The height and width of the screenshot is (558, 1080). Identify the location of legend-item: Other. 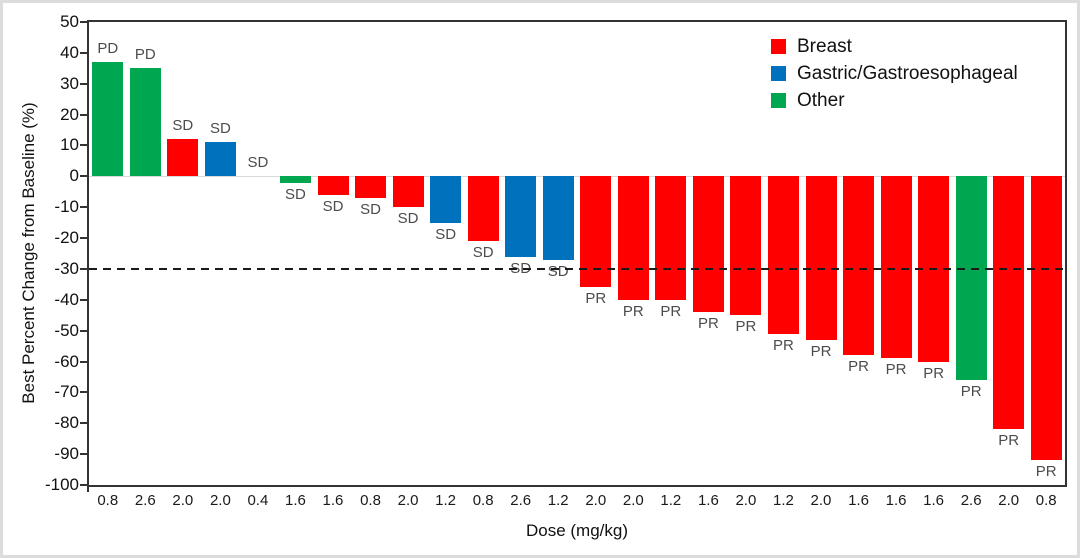
(894, 100).